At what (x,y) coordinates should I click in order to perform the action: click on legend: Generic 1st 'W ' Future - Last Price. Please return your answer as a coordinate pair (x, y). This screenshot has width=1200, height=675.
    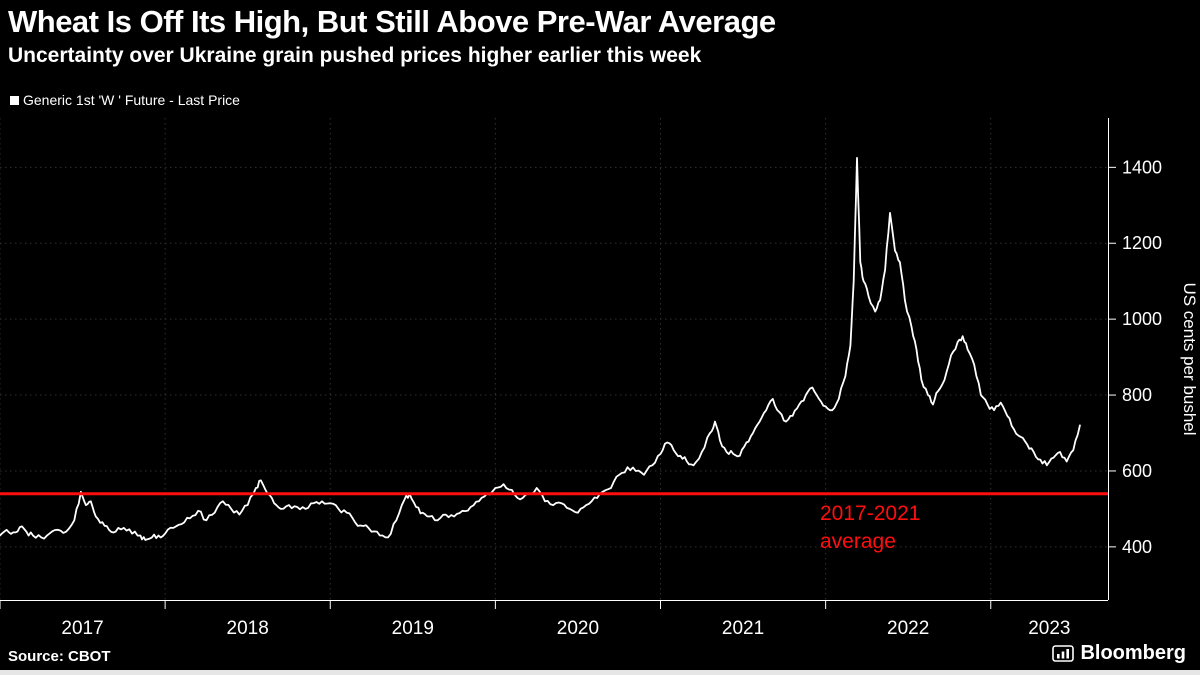
    Looking at the image, I should click on (125, 100).